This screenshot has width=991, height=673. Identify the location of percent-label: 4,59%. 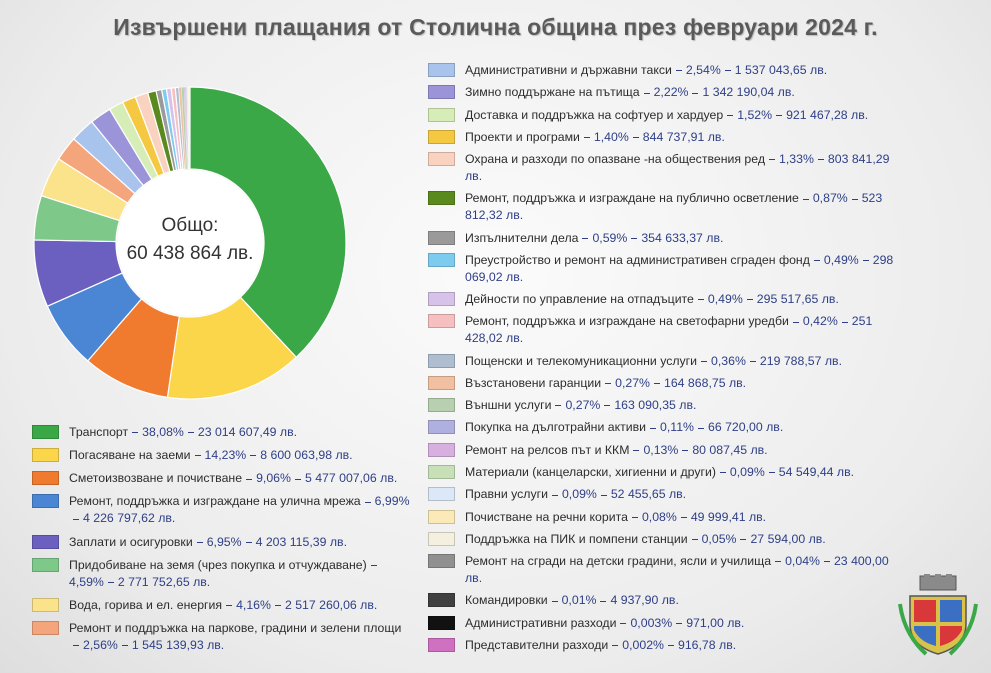
(86, 581).